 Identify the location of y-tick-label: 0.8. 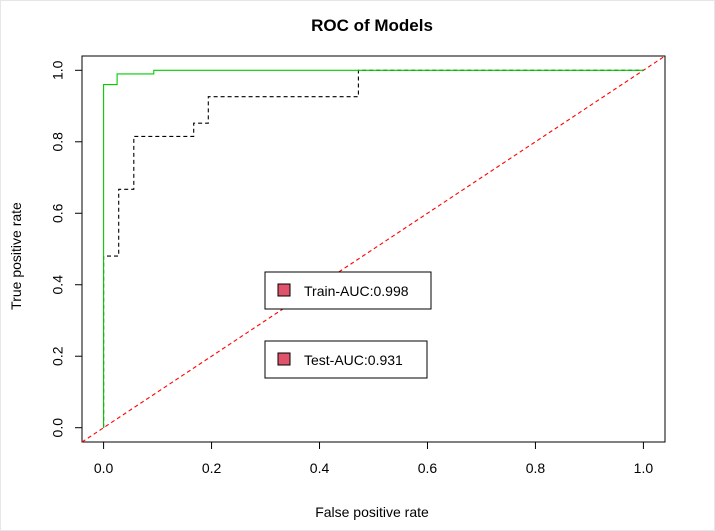
(58, 142).